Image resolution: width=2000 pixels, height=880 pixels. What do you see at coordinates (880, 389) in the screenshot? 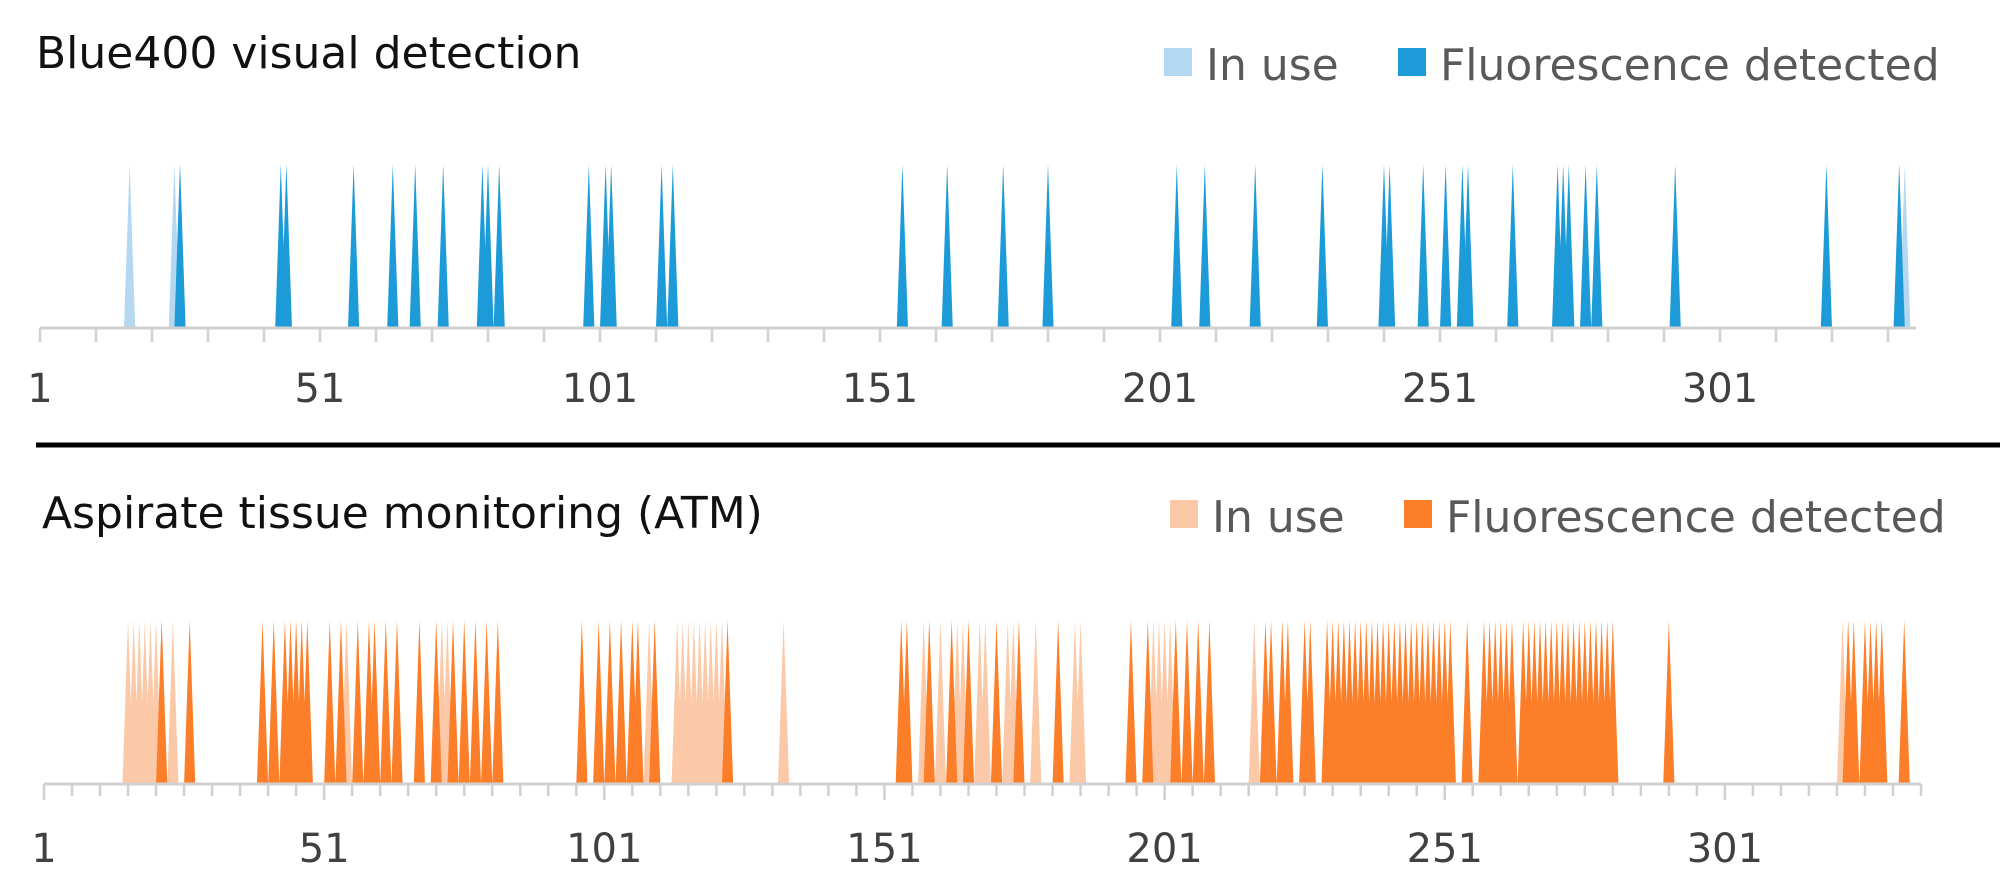
I see `x-tick-label: 151` at bounding box center [880, 389].